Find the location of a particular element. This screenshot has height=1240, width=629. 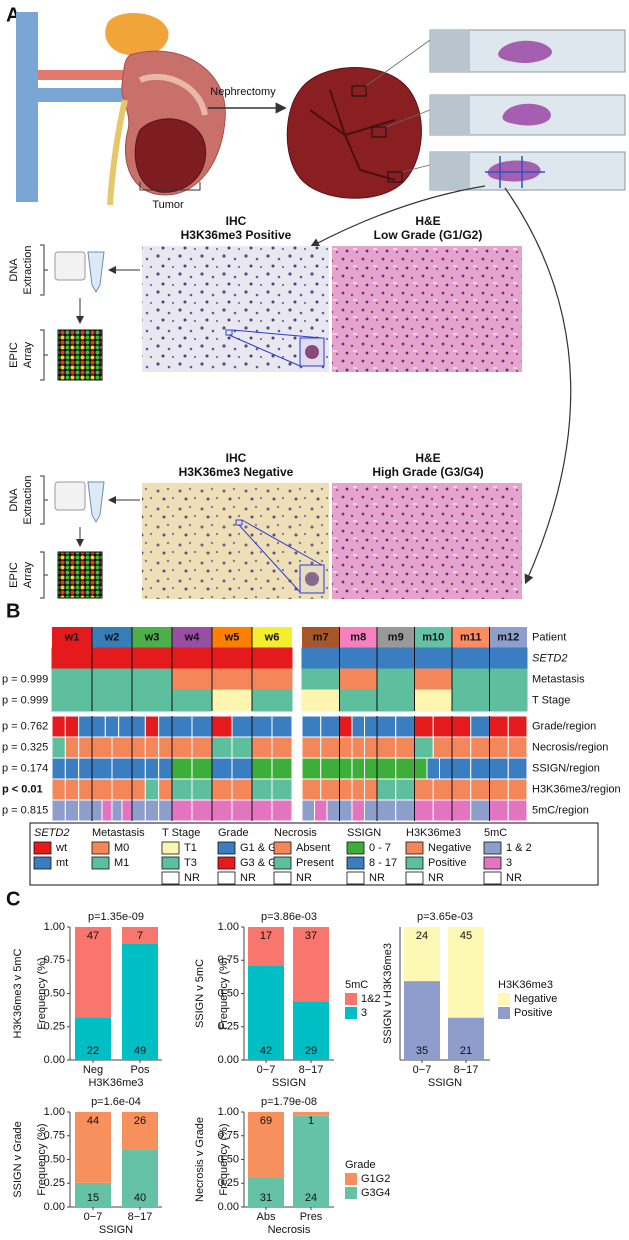

value-label: 42 is located at coordinates (266, 1051).